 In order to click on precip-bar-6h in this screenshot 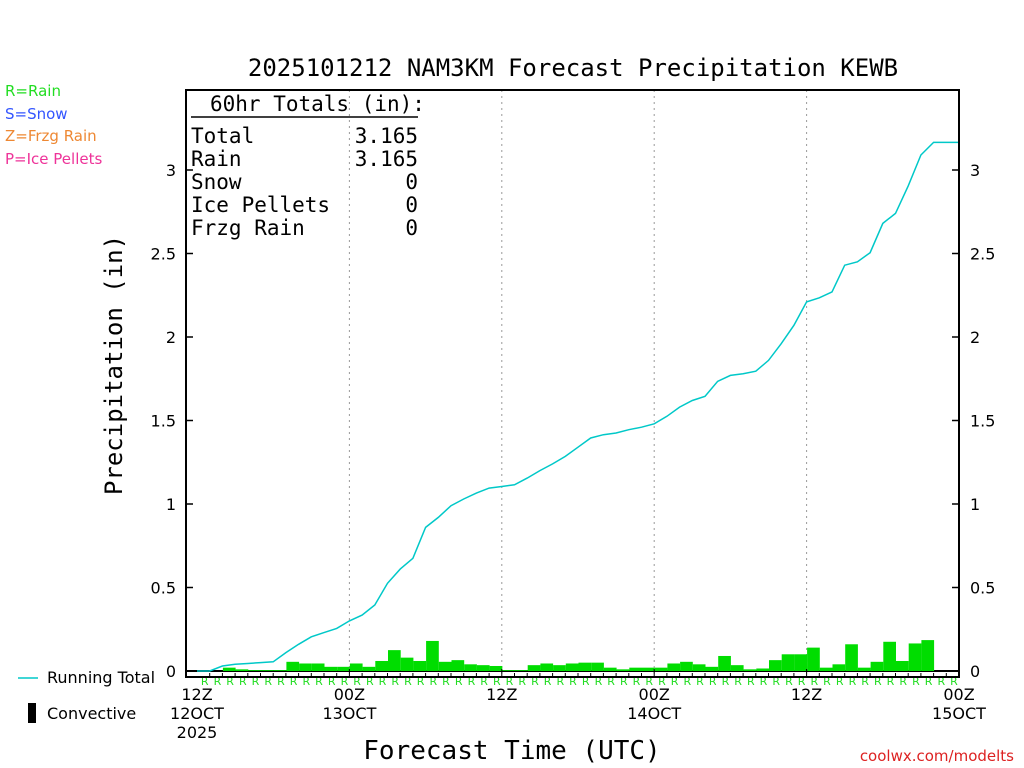, I will do `click(267, 670)`.